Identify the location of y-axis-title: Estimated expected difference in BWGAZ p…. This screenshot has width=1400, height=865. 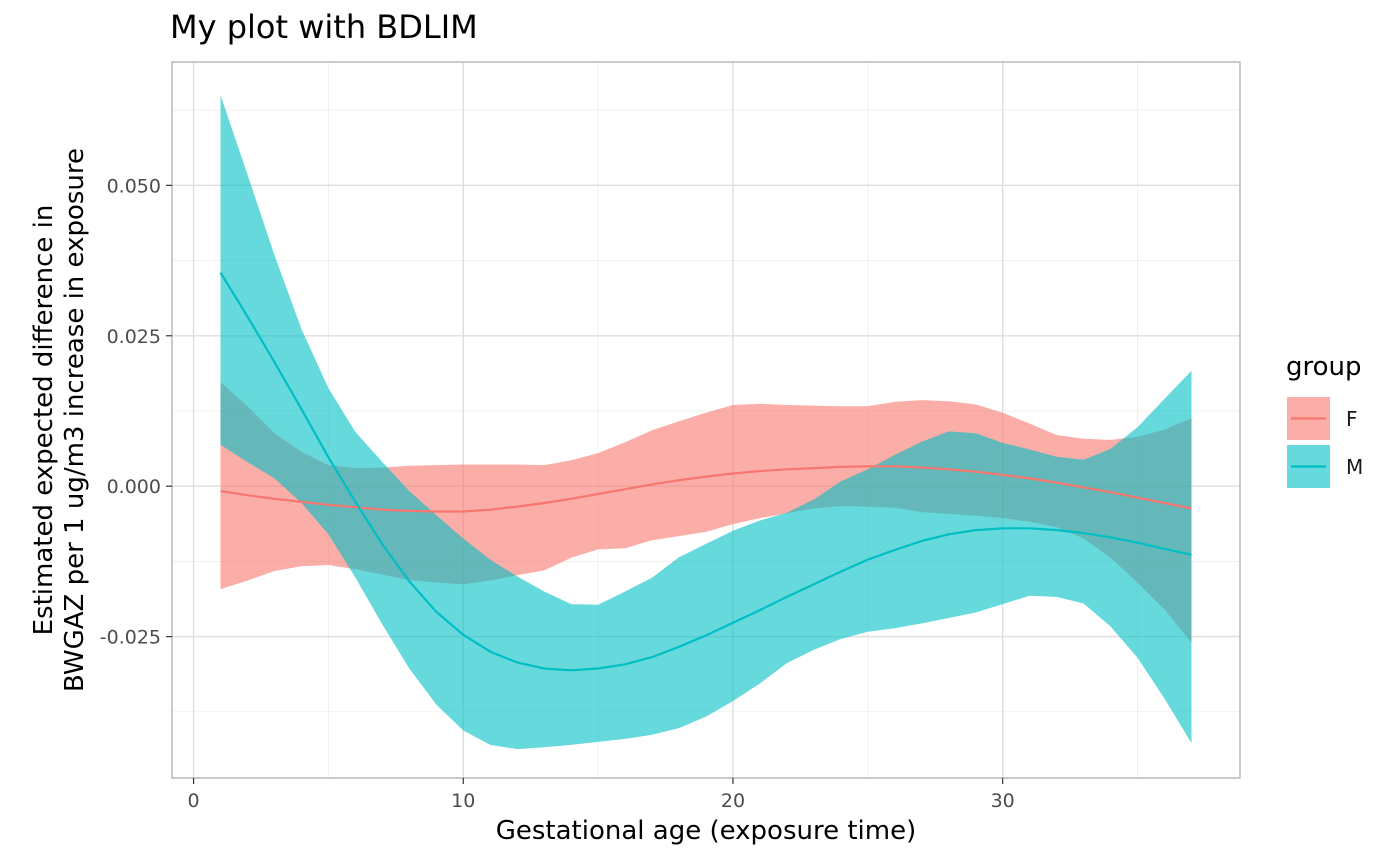
(60, 420).